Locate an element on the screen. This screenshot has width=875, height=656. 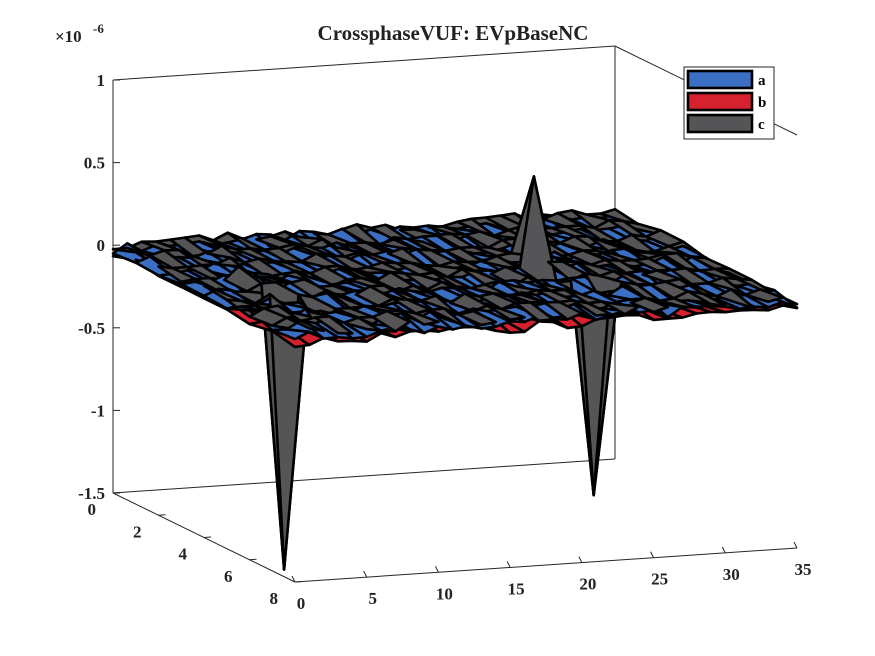
z-tick-label: 0 is located at coordinates (101, 245).